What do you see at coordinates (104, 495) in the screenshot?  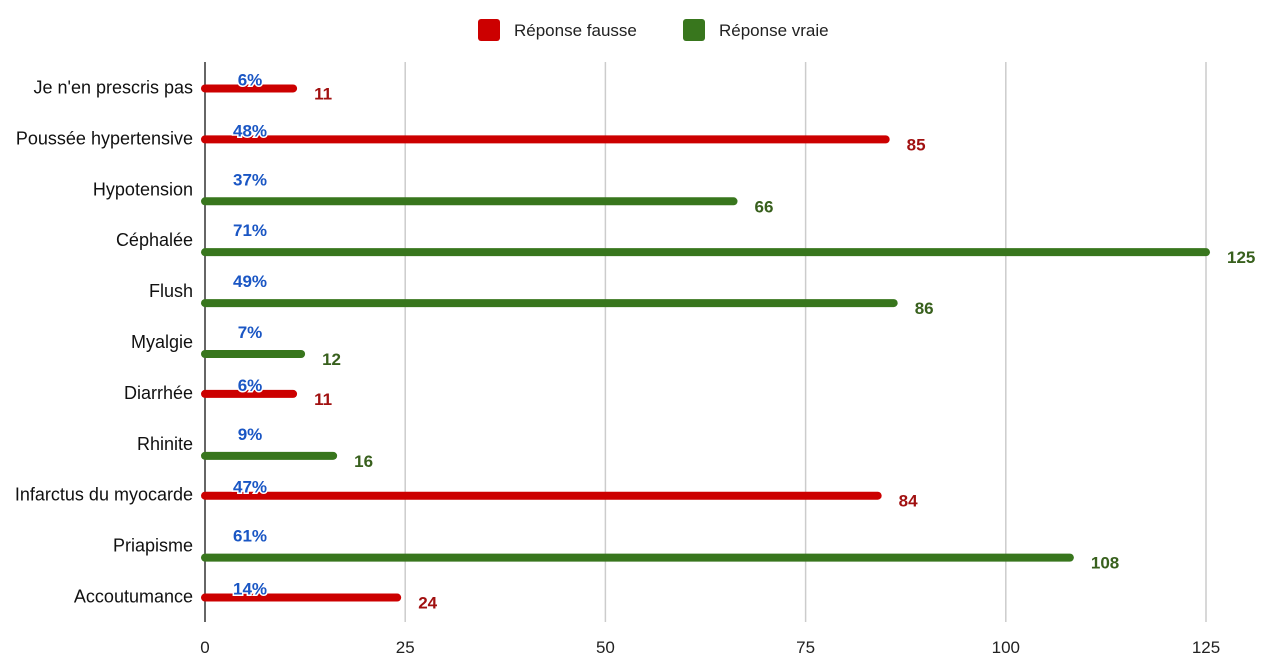 I see `category-label: Infarctus du myocarde` at bounding box center [104, 495].